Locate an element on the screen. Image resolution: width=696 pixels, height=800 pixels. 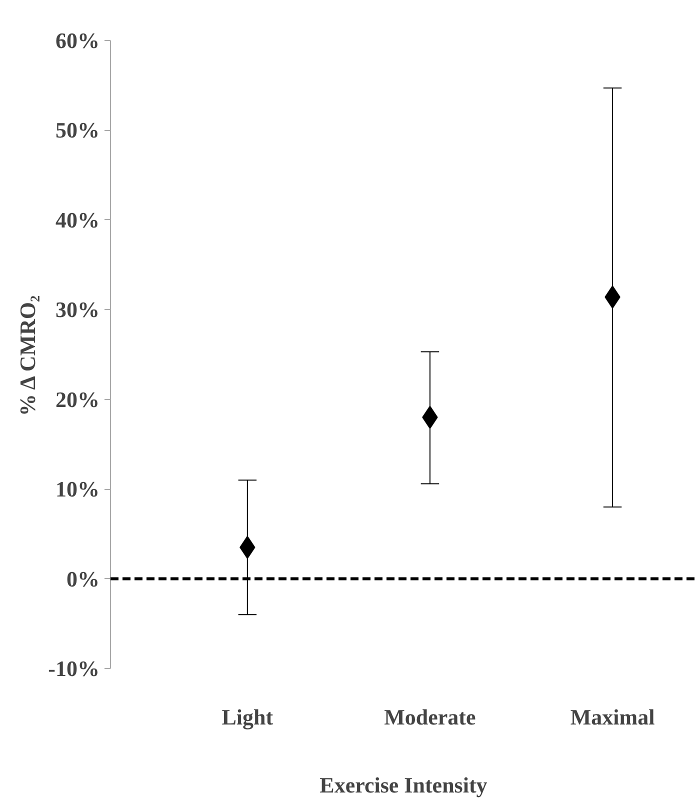
y-tick-label: 50% is located at coordinates (78, 130).